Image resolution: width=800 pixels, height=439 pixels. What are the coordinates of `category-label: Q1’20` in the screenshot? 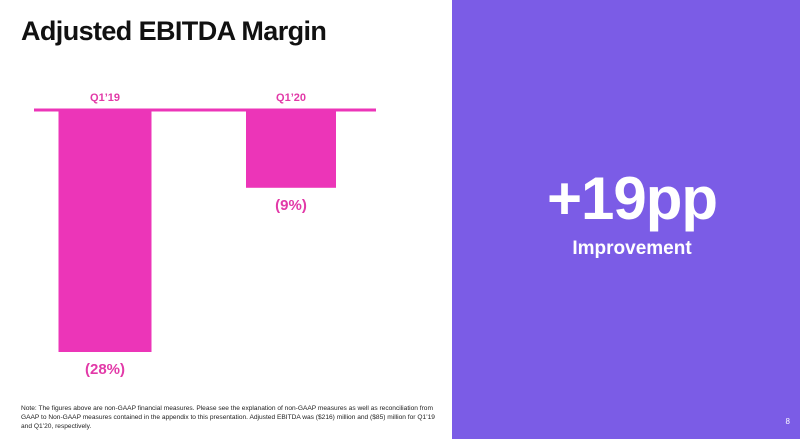 It's located at (291, 98).